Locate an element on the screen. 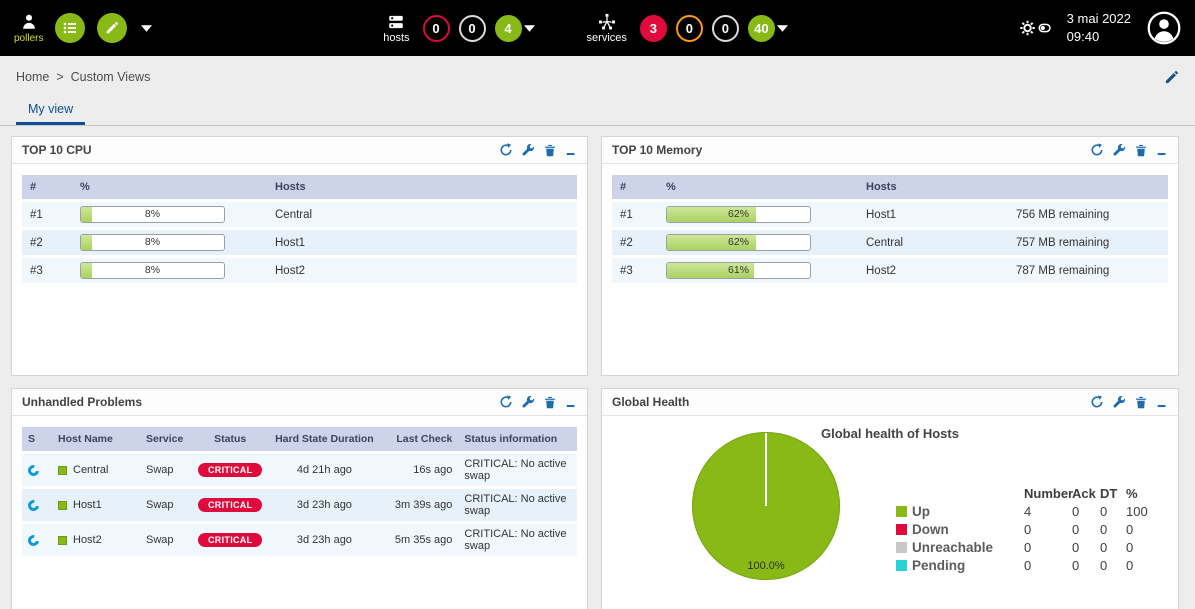 This screenshot has width=1195, height=609. avatar-icon is located at coordinates (1164, 28).